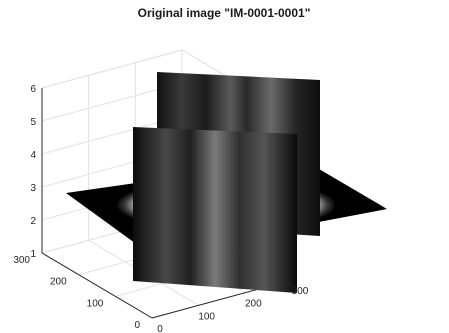  I want to click on y-tick-label: 100, so click(95, 303).